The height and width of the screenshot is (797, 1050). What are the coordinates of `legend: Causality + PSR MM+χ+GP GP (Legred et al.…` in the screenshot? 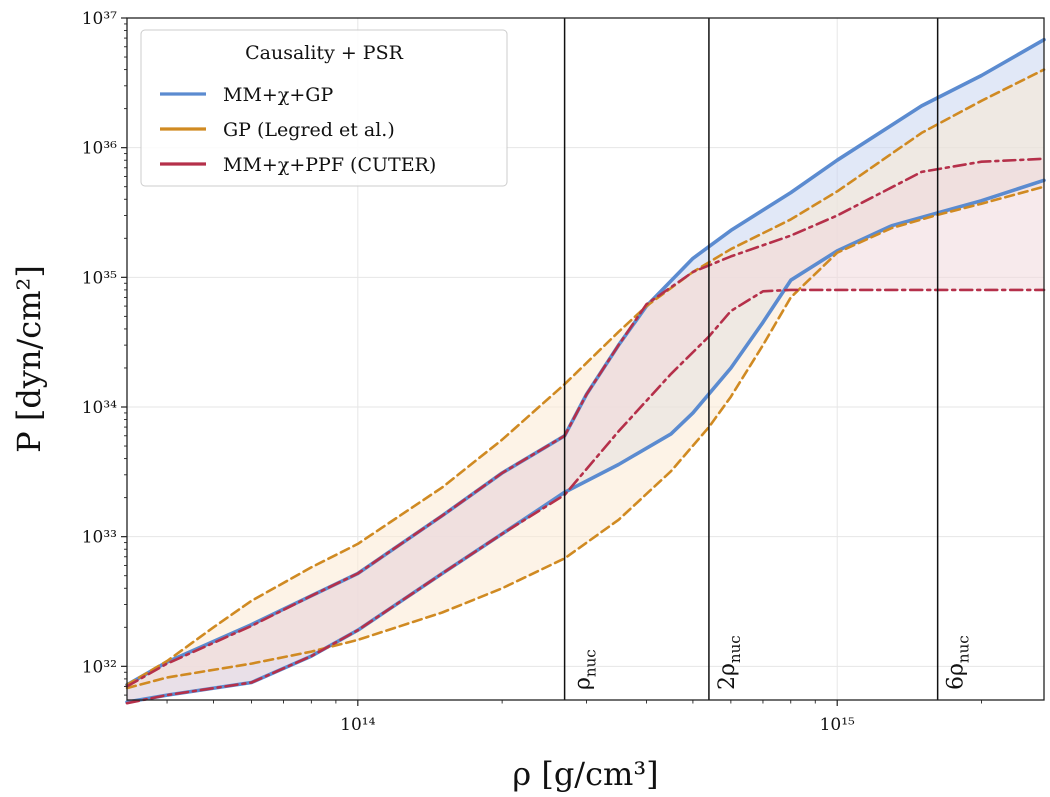 It's located at (324, 108).